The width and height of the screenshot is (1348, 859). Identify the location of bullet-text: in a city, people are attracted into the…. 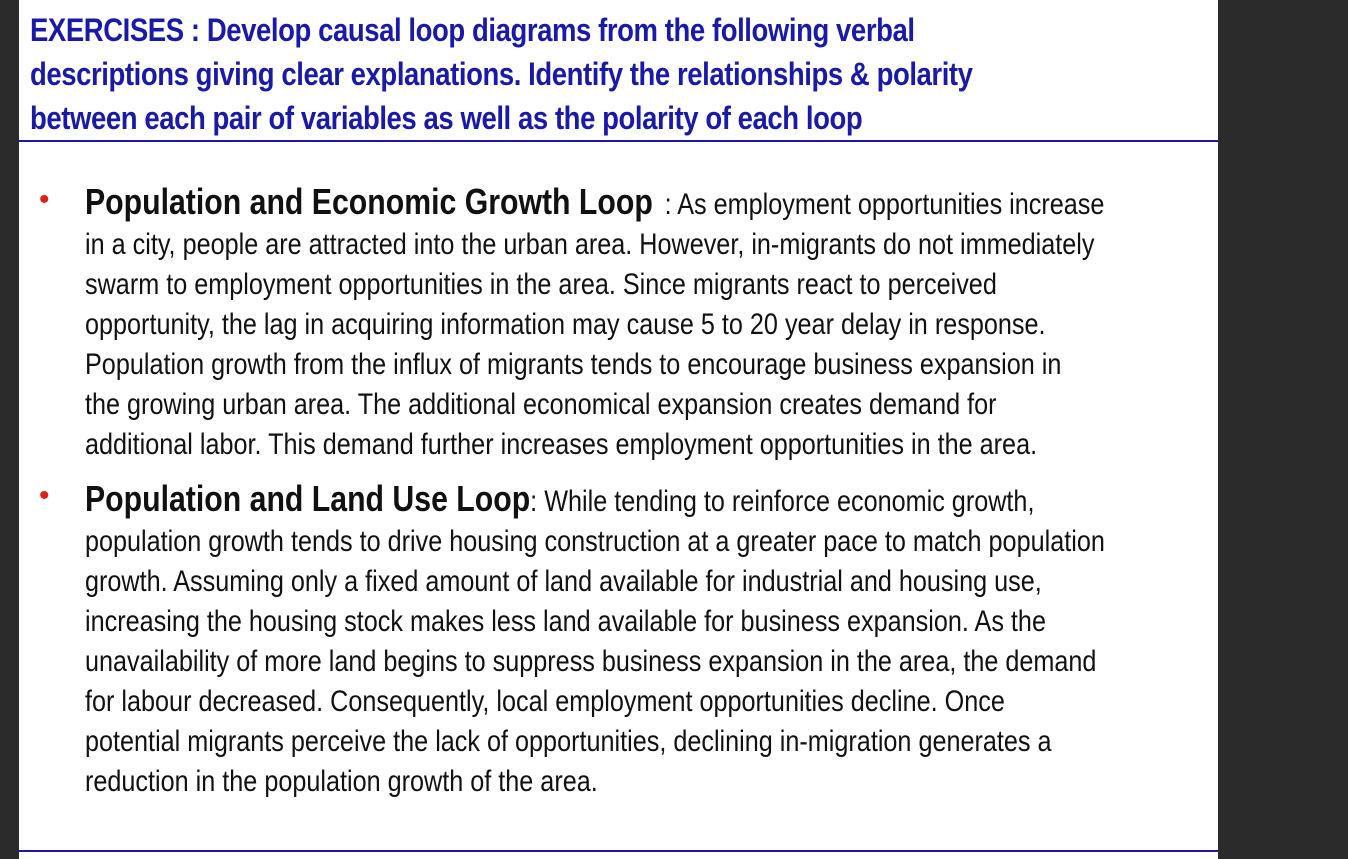
(590, 244).